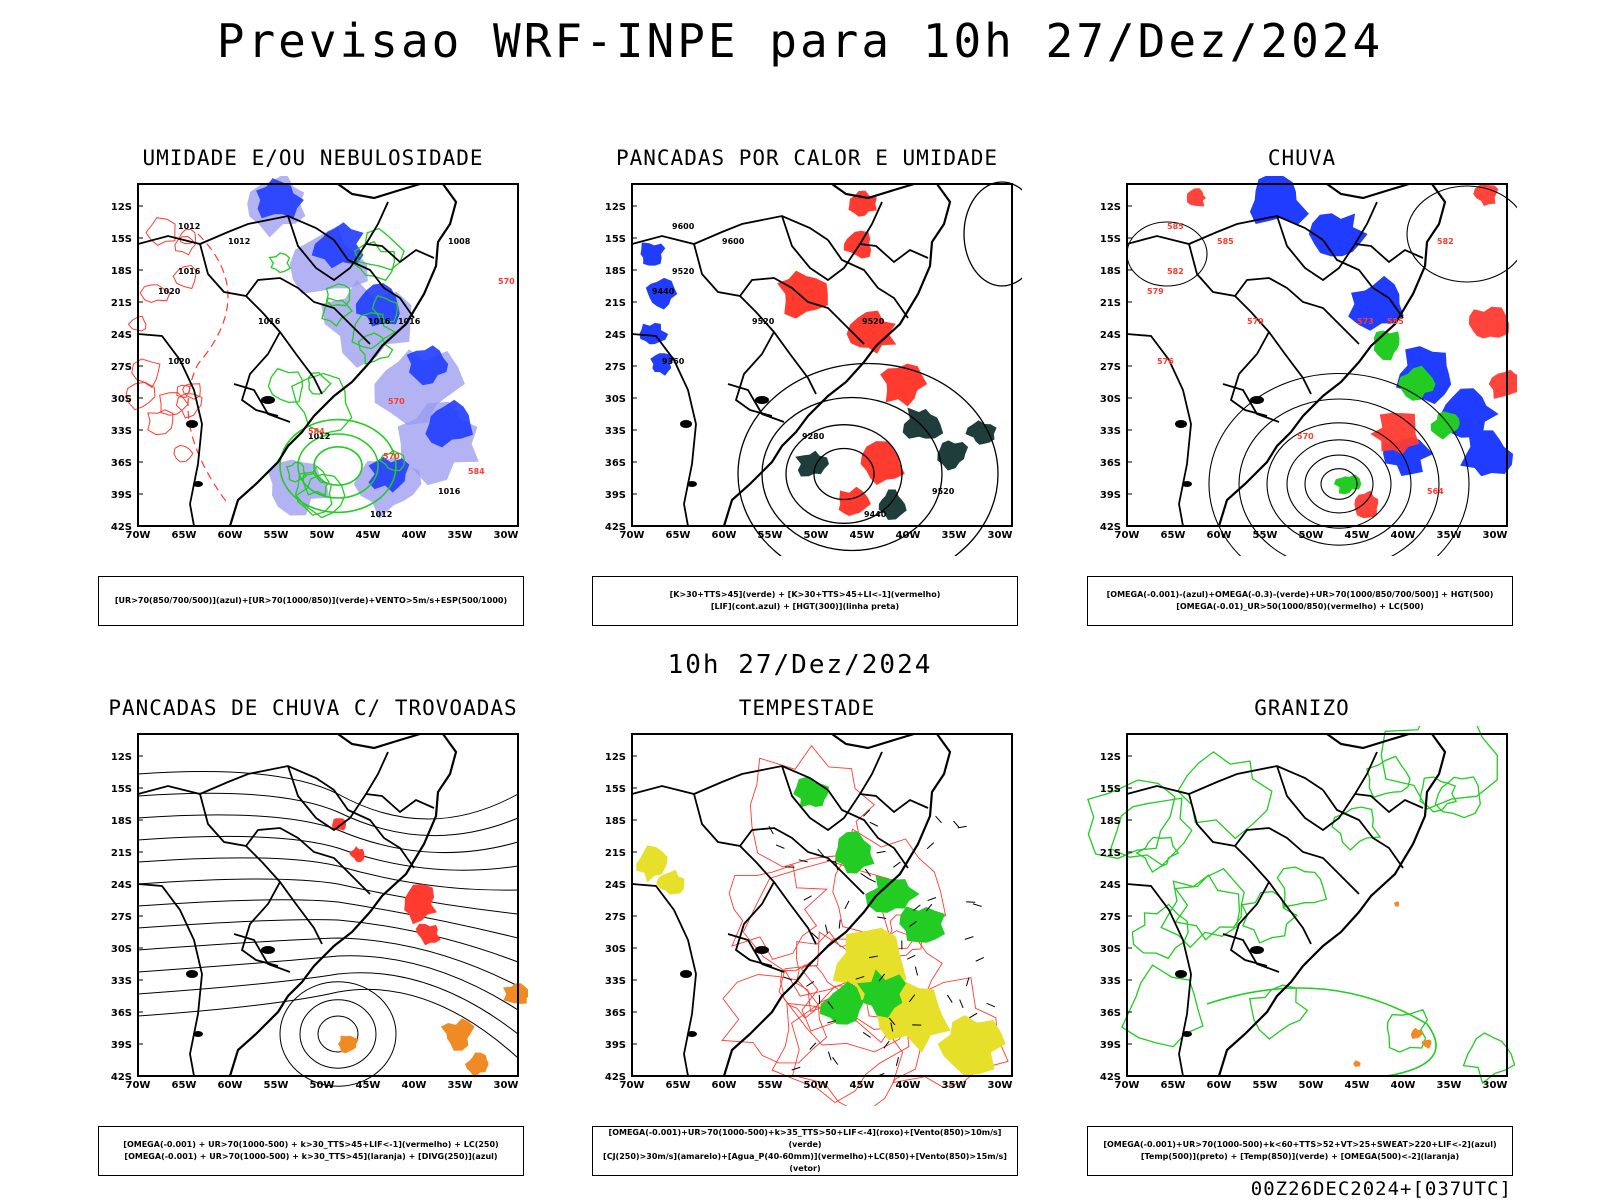 Image resolution: width=1600 pixels, height=1200 pixels. I want to click on forecast-time-label: 10h 27/Dez/2024, so click(800, 665).